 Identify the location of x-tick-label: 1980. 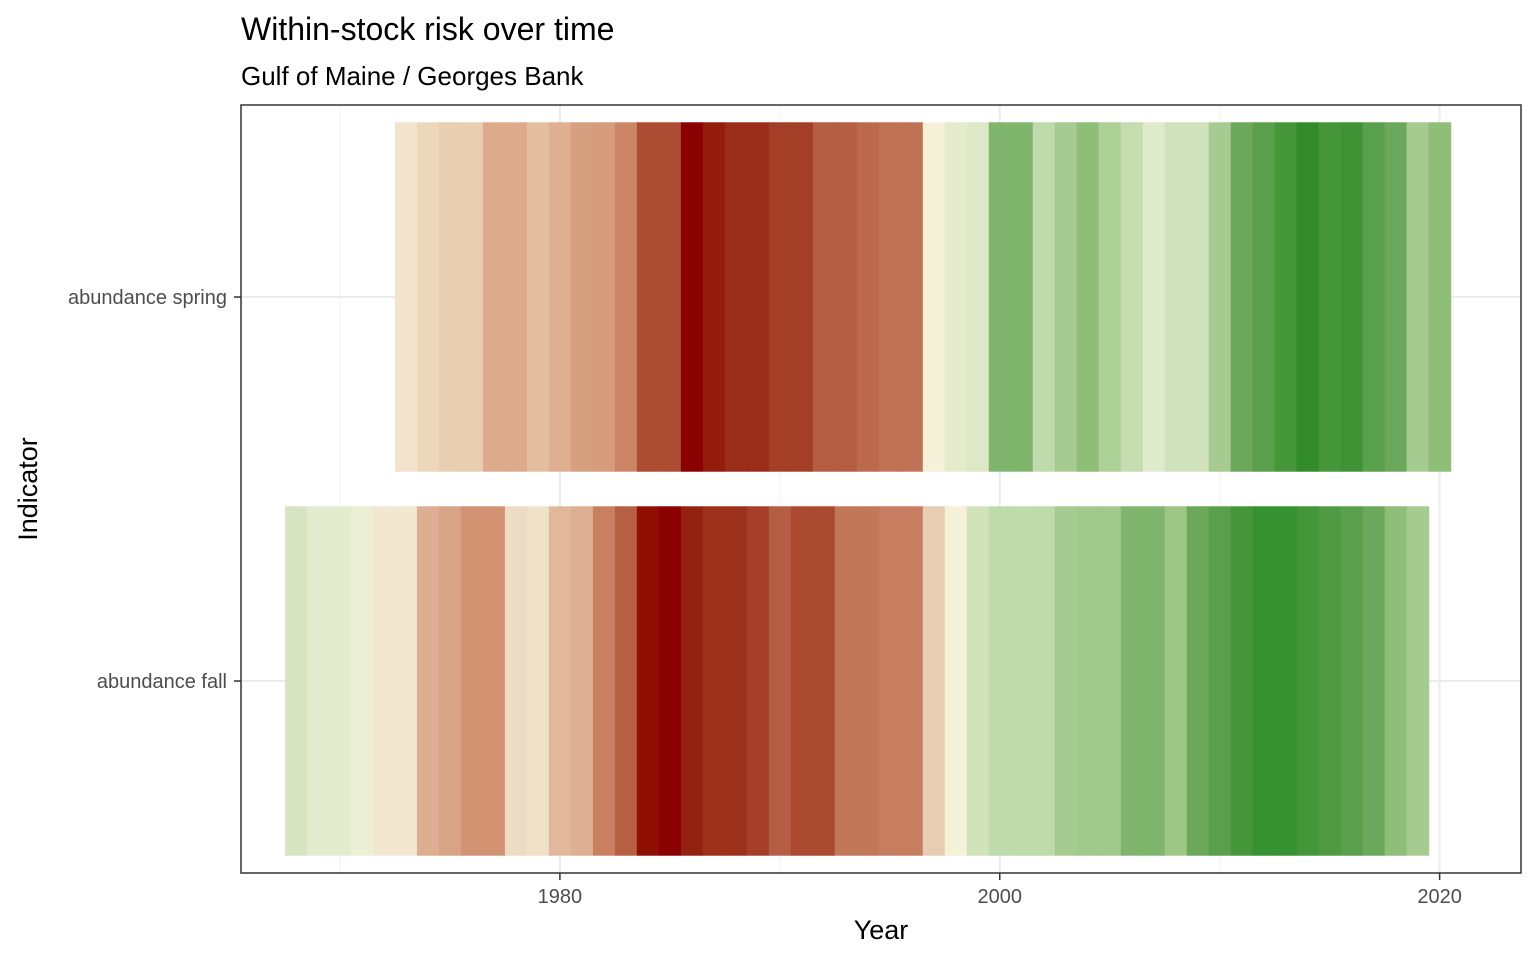
(560, 897).